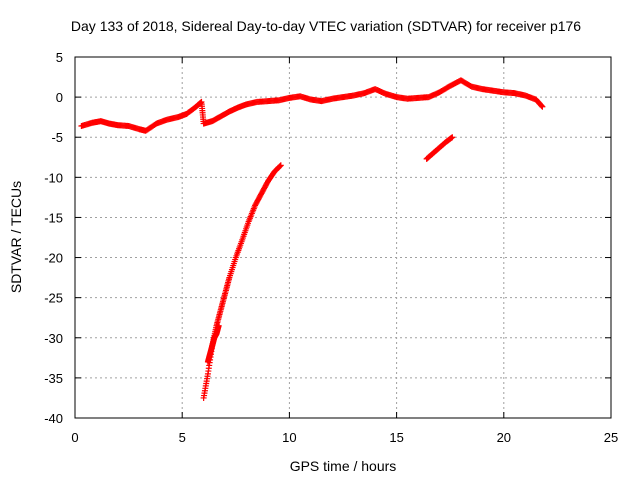 This screenshot has width=640, height=480. What do you see at coordinates (242, 281) in the screenshot?
I see `series-steep-track` at bounding box center [242, 281].